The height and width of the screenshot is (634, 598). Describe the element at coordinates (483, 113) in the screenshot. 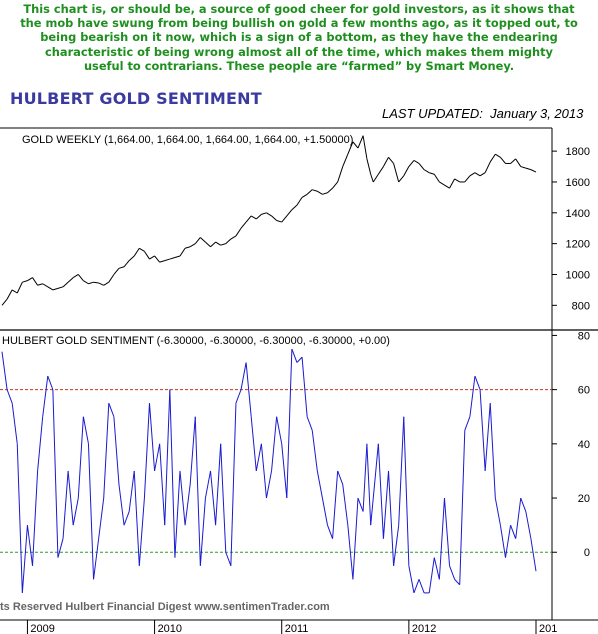

I see `last-updated: LAST UPDATED: January 3, 2013` at that location.